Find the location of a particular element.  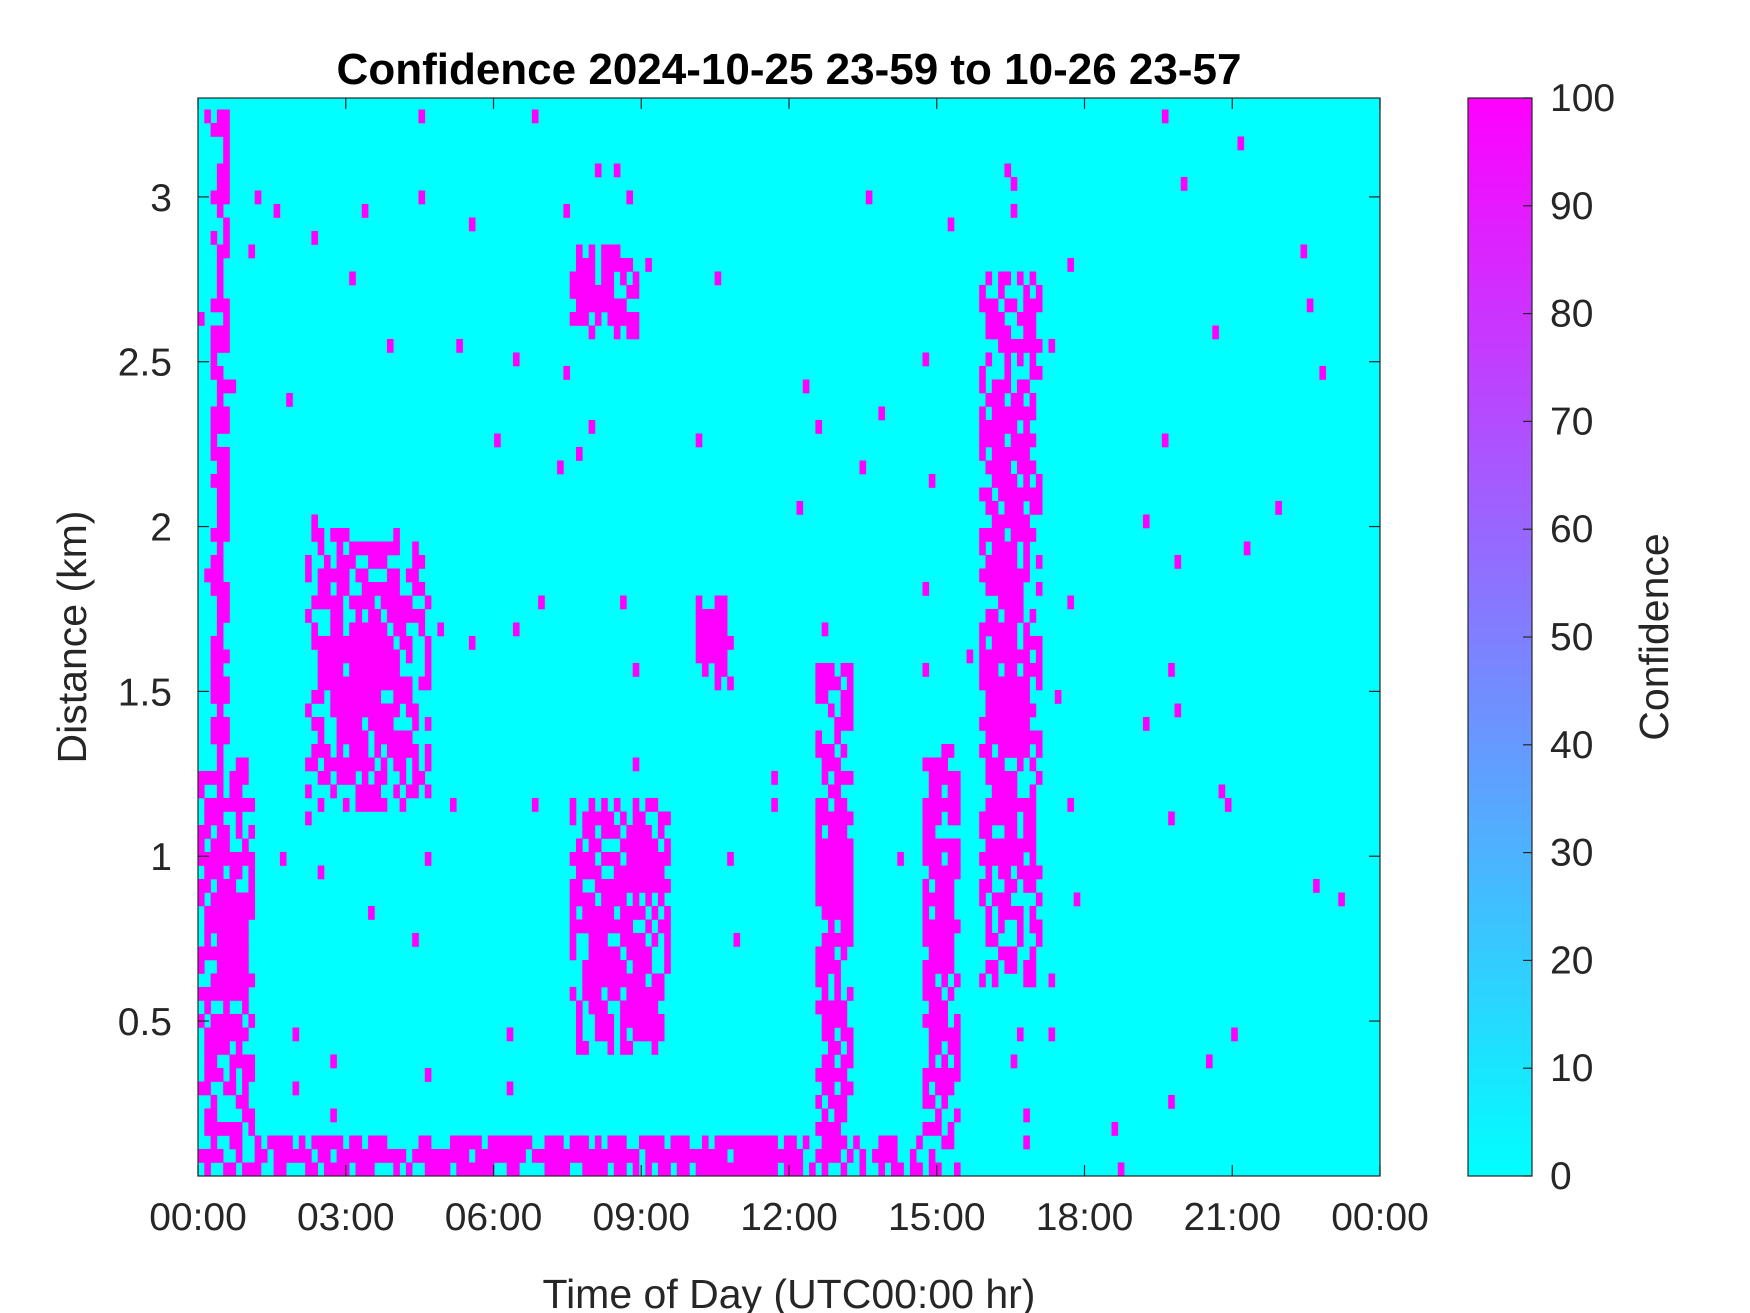

colorbar is located at coordinates (1500, 637).